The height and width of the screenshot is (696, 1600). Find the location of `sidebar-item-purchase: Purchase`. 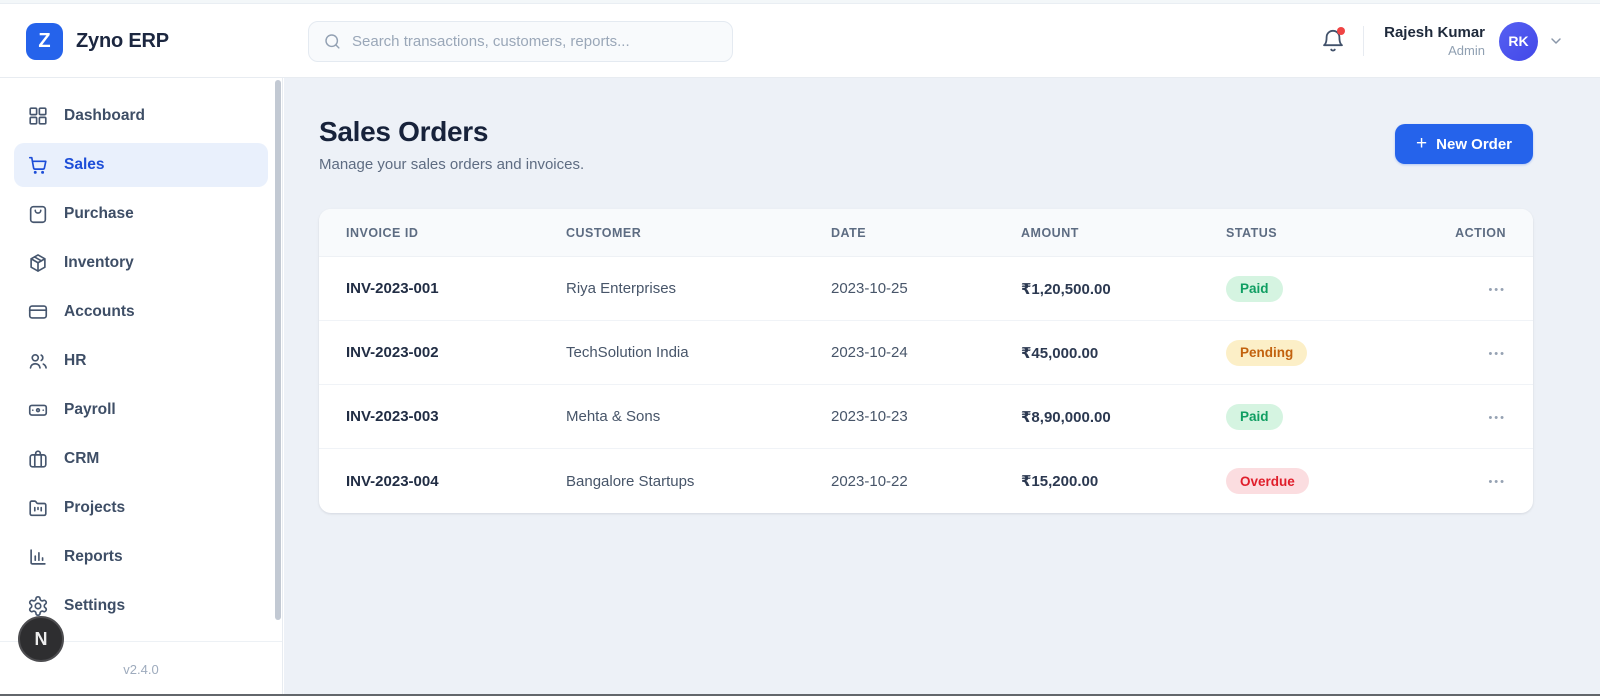

sidebar-item-purchase: Purchase is located at coordinates (141, 214).